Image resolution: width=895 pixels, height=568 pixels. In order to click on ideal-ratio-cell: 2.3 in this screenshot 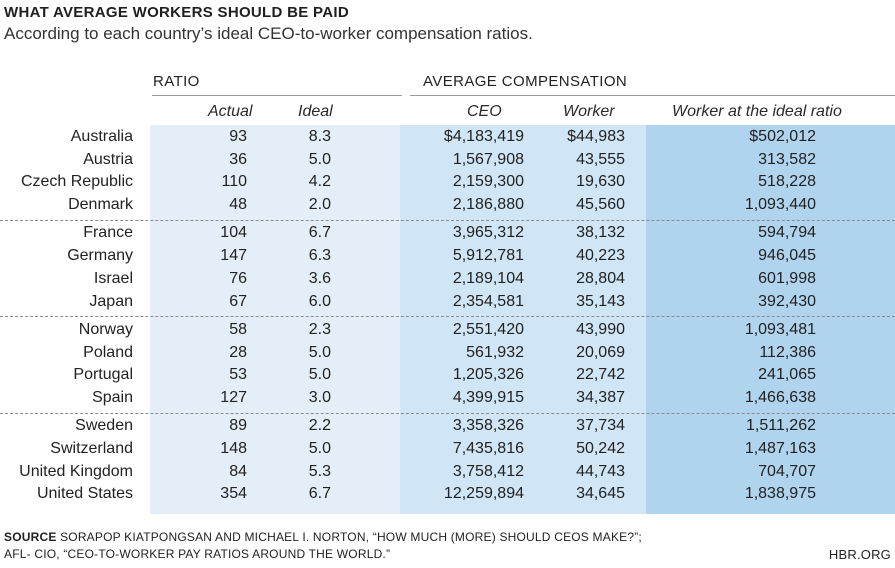, I will do `click(319, 329)`.